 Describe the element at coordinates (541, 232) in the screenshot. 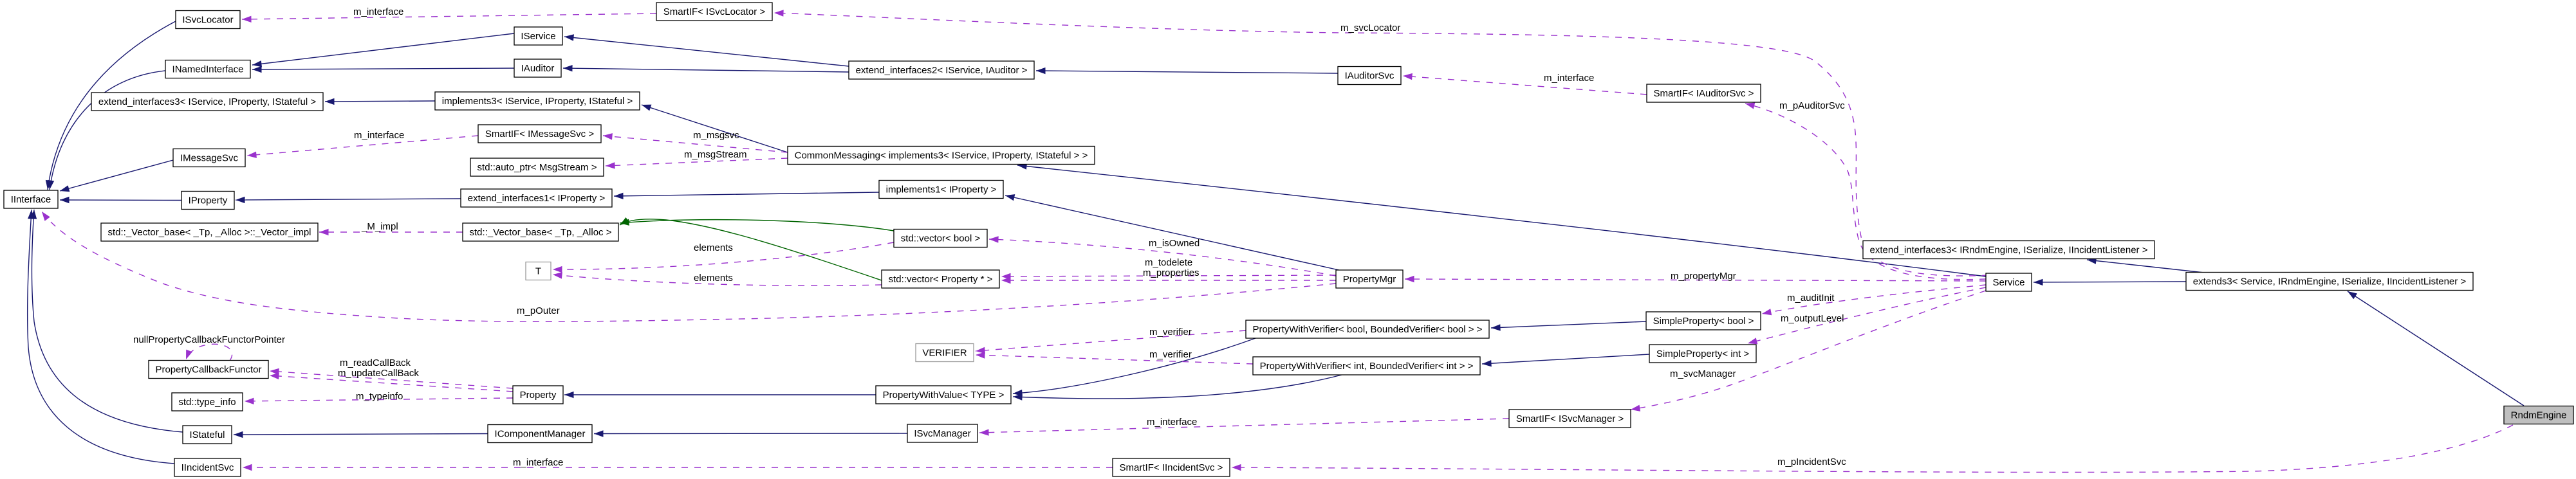

I see `svg-text:std::_Vector_base< _Tp, _Alloc: std::_Vector_base< _Tp, _Alloc >` at that location.